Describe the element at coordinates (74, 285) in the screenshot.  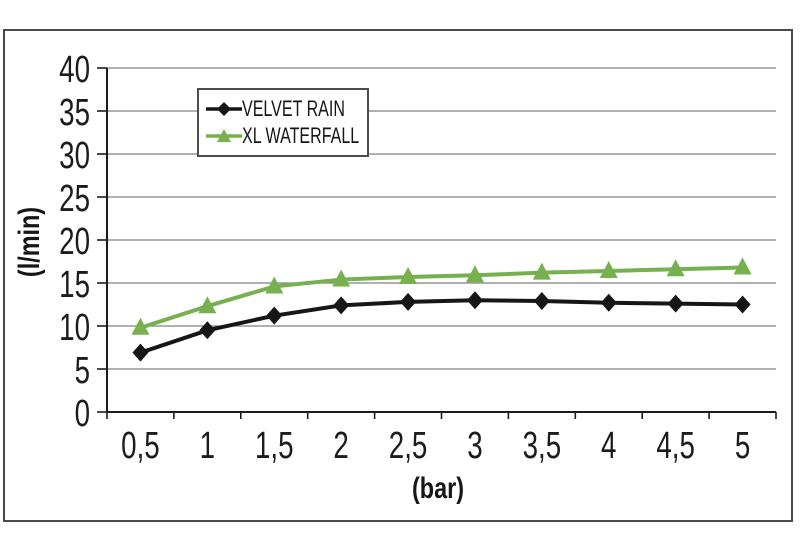
I see `y-tick-label-15: 15` at that location.